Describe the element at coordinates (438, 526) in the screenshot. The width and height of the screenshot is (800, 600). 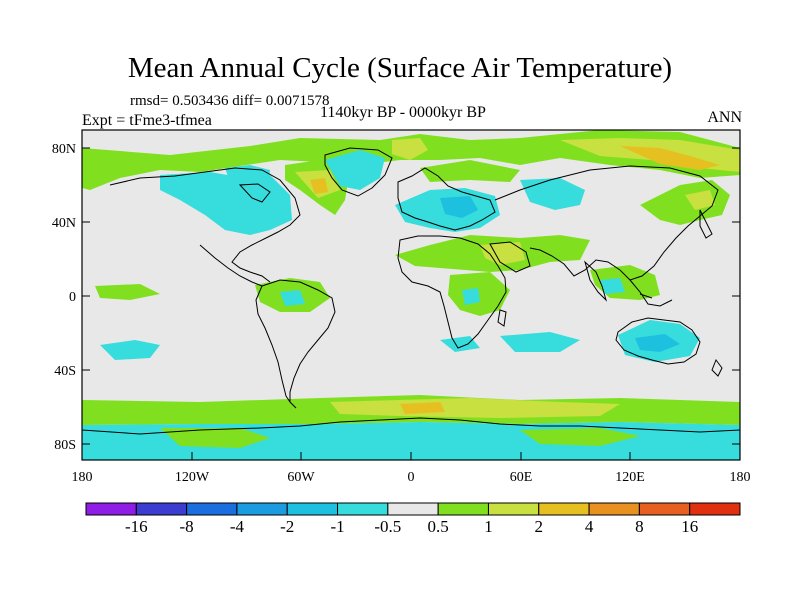
I see `colorbar-label: 0.5` at that location.